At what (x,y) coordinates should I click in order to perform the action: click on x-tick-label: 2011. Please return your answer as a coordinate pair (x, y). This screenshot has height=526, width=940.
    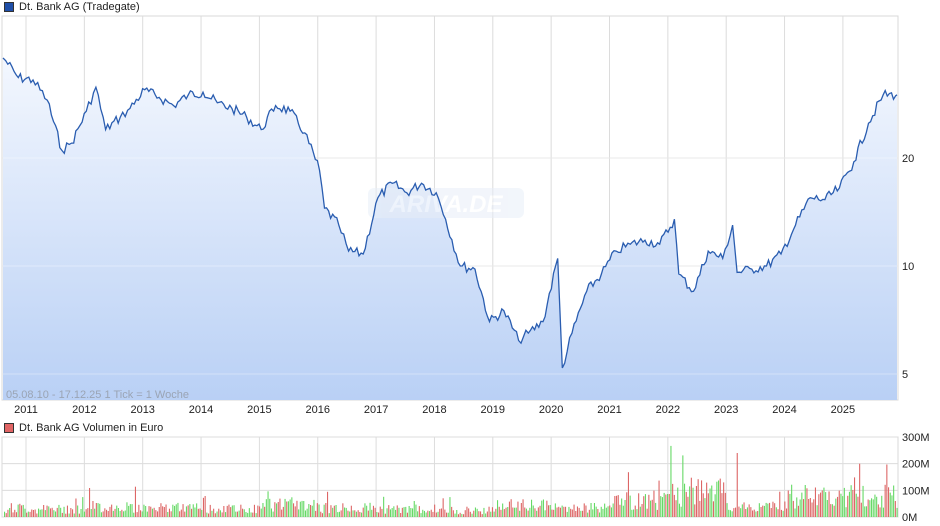
    Looking at the image, I should click on (26, 410).